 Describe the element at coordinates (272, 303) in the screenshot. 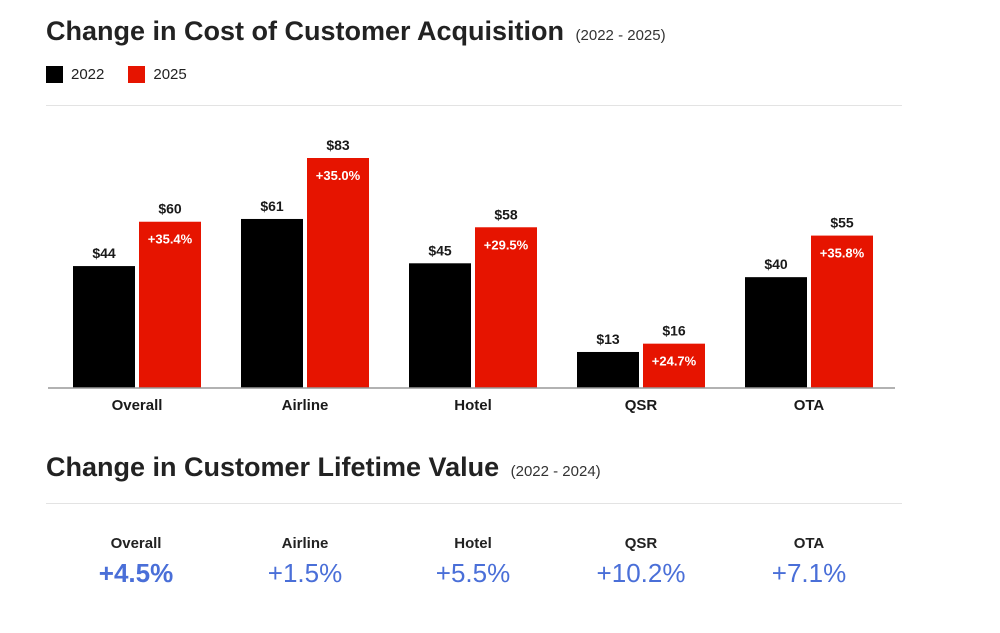

I see `bar-2022-airline` at that location.